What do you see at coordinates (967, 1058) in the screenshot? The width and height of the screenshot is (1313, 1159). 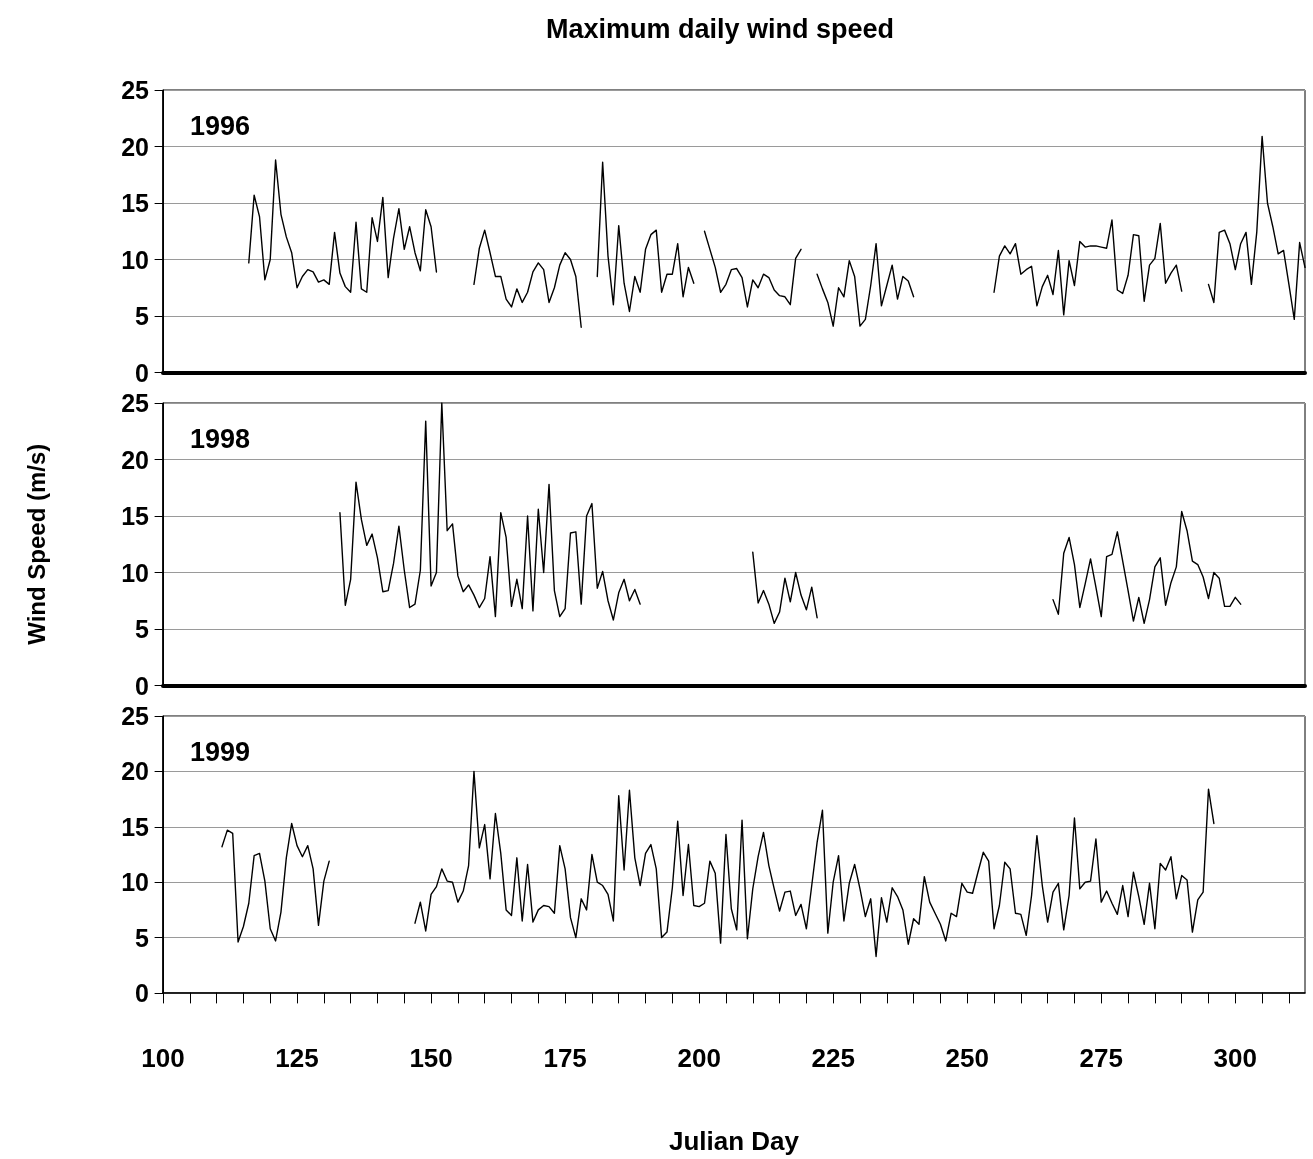 I see `x-tick-label: 250` at bounding box center [967, 1058].